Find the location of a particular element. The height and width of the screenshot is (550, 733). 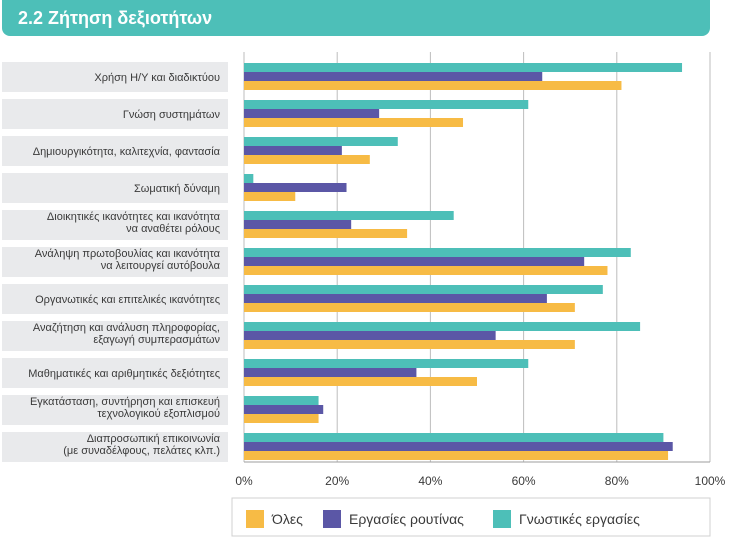

legend-label: Εργασίες ρουτίνας is located at coordinates (406, 519).